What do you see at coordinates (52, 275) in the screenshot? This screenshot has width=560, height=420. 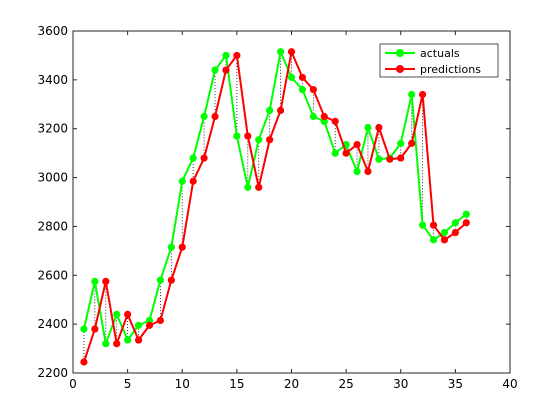 I see `y-tick-label: 2600` at bounding box center [52, 275].